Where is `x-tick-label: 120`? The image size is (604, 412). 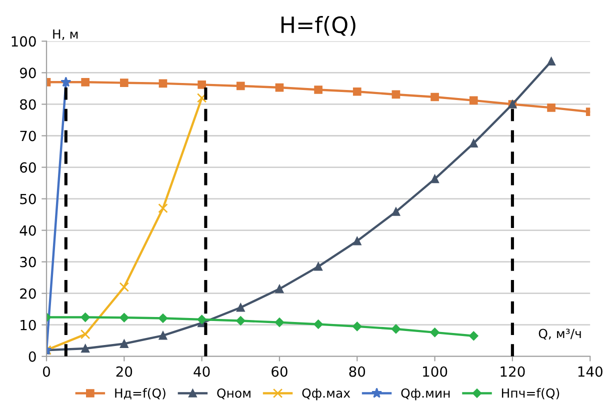 x-tick-label: 120 is located at coordinates (512, 371).